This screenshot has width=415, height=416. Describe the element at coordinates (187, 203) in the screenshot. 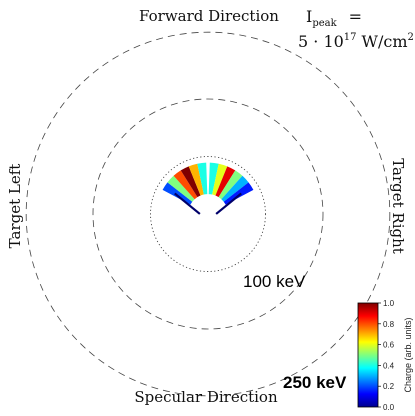

I see `left-lobe-streak` at that location.